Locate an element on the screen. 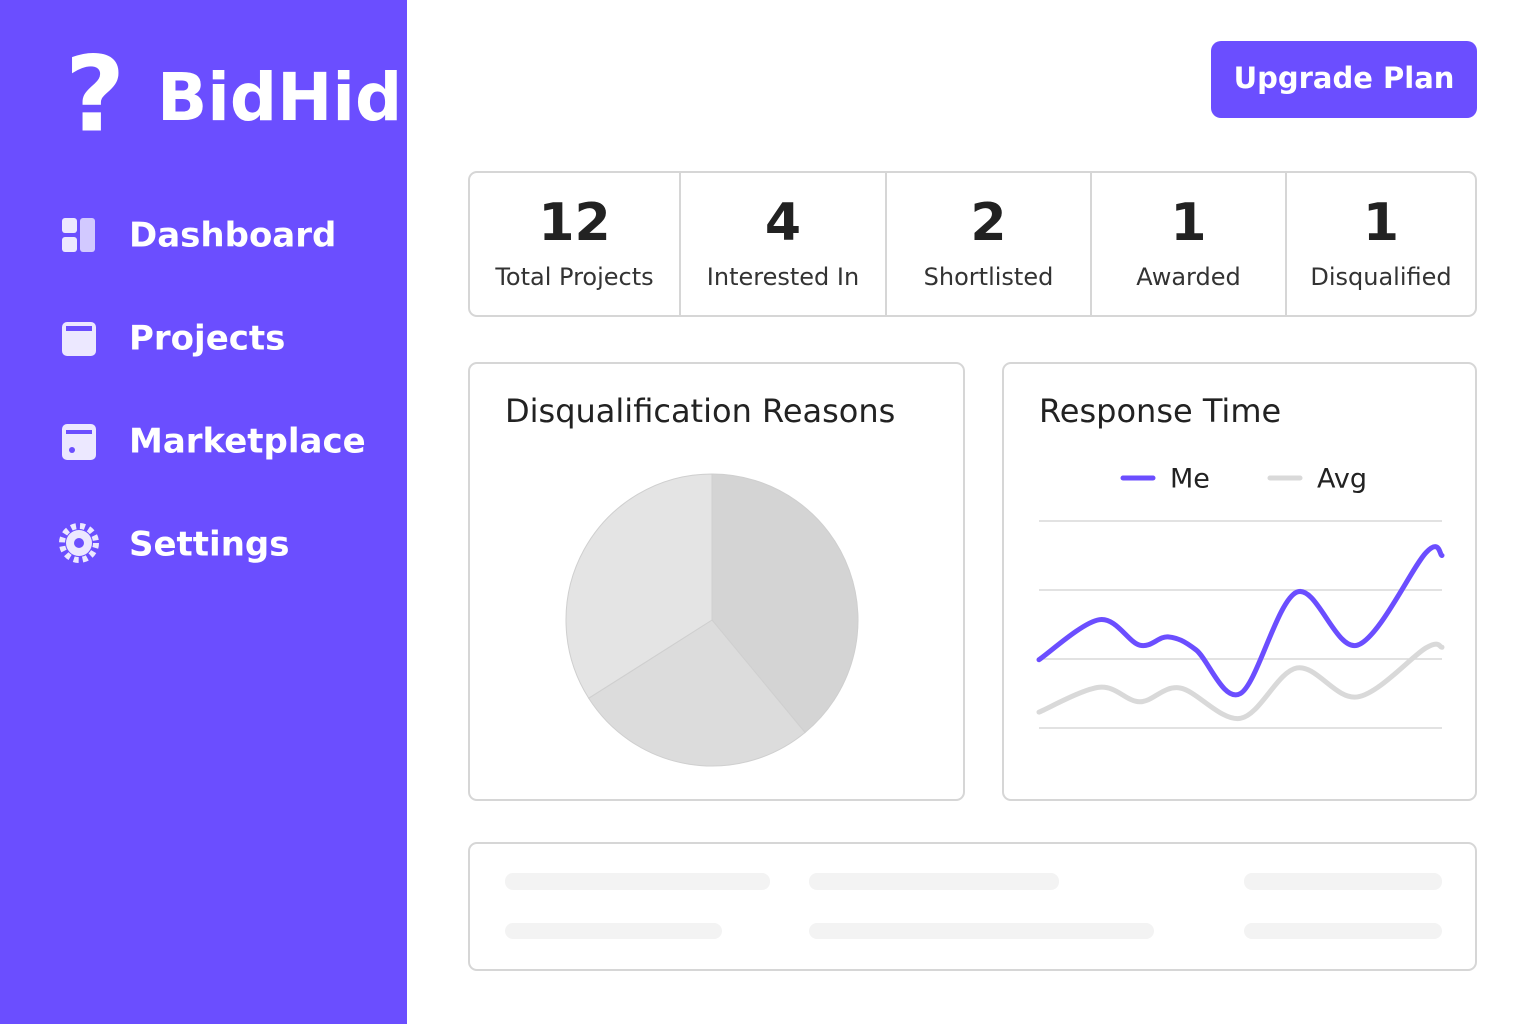  line-card is located at coordinates (1239, 581).